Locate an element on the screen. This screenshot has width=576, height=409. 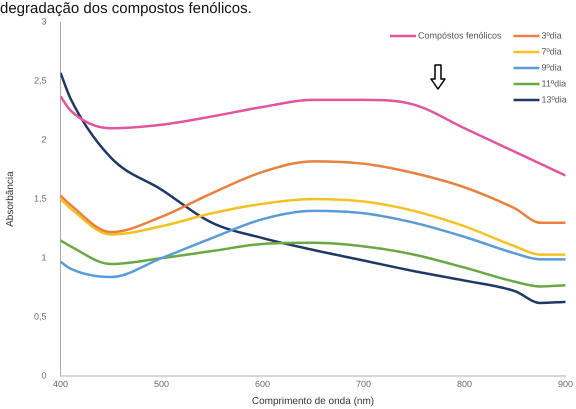
y-tick-label: 0 is located at coordinates (44, 375).